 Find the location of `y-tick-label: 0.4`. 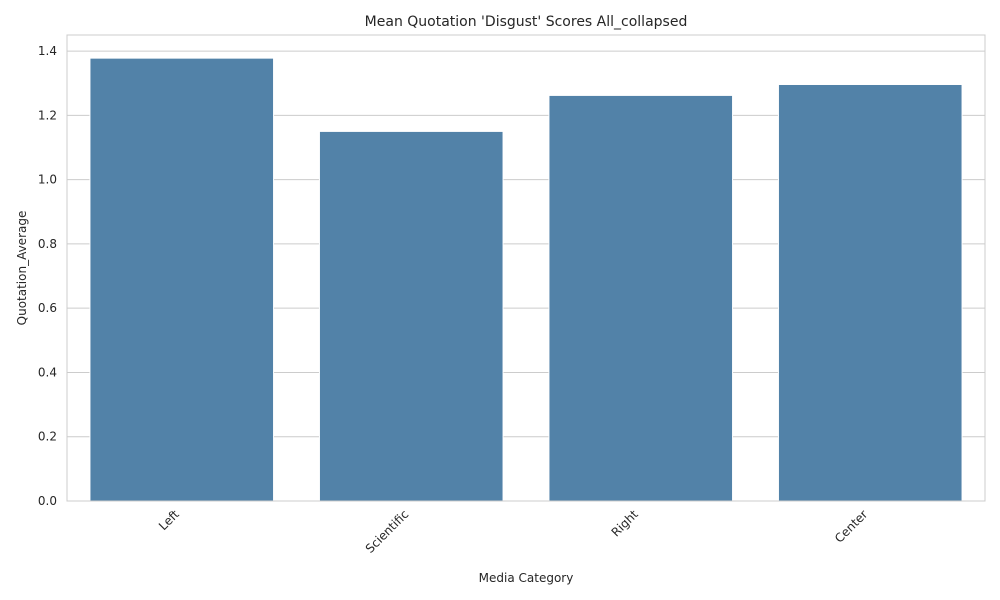

y-tick-label: 0.4 is located at coordinates (47, 372).